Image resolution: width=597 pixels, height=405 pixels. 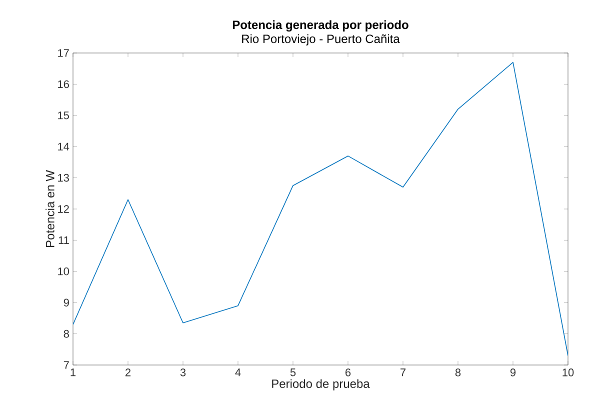 I want to click on chart-subtitle: Rio Portoviejo - Puerto Cañita, so click(x=321, y=40).